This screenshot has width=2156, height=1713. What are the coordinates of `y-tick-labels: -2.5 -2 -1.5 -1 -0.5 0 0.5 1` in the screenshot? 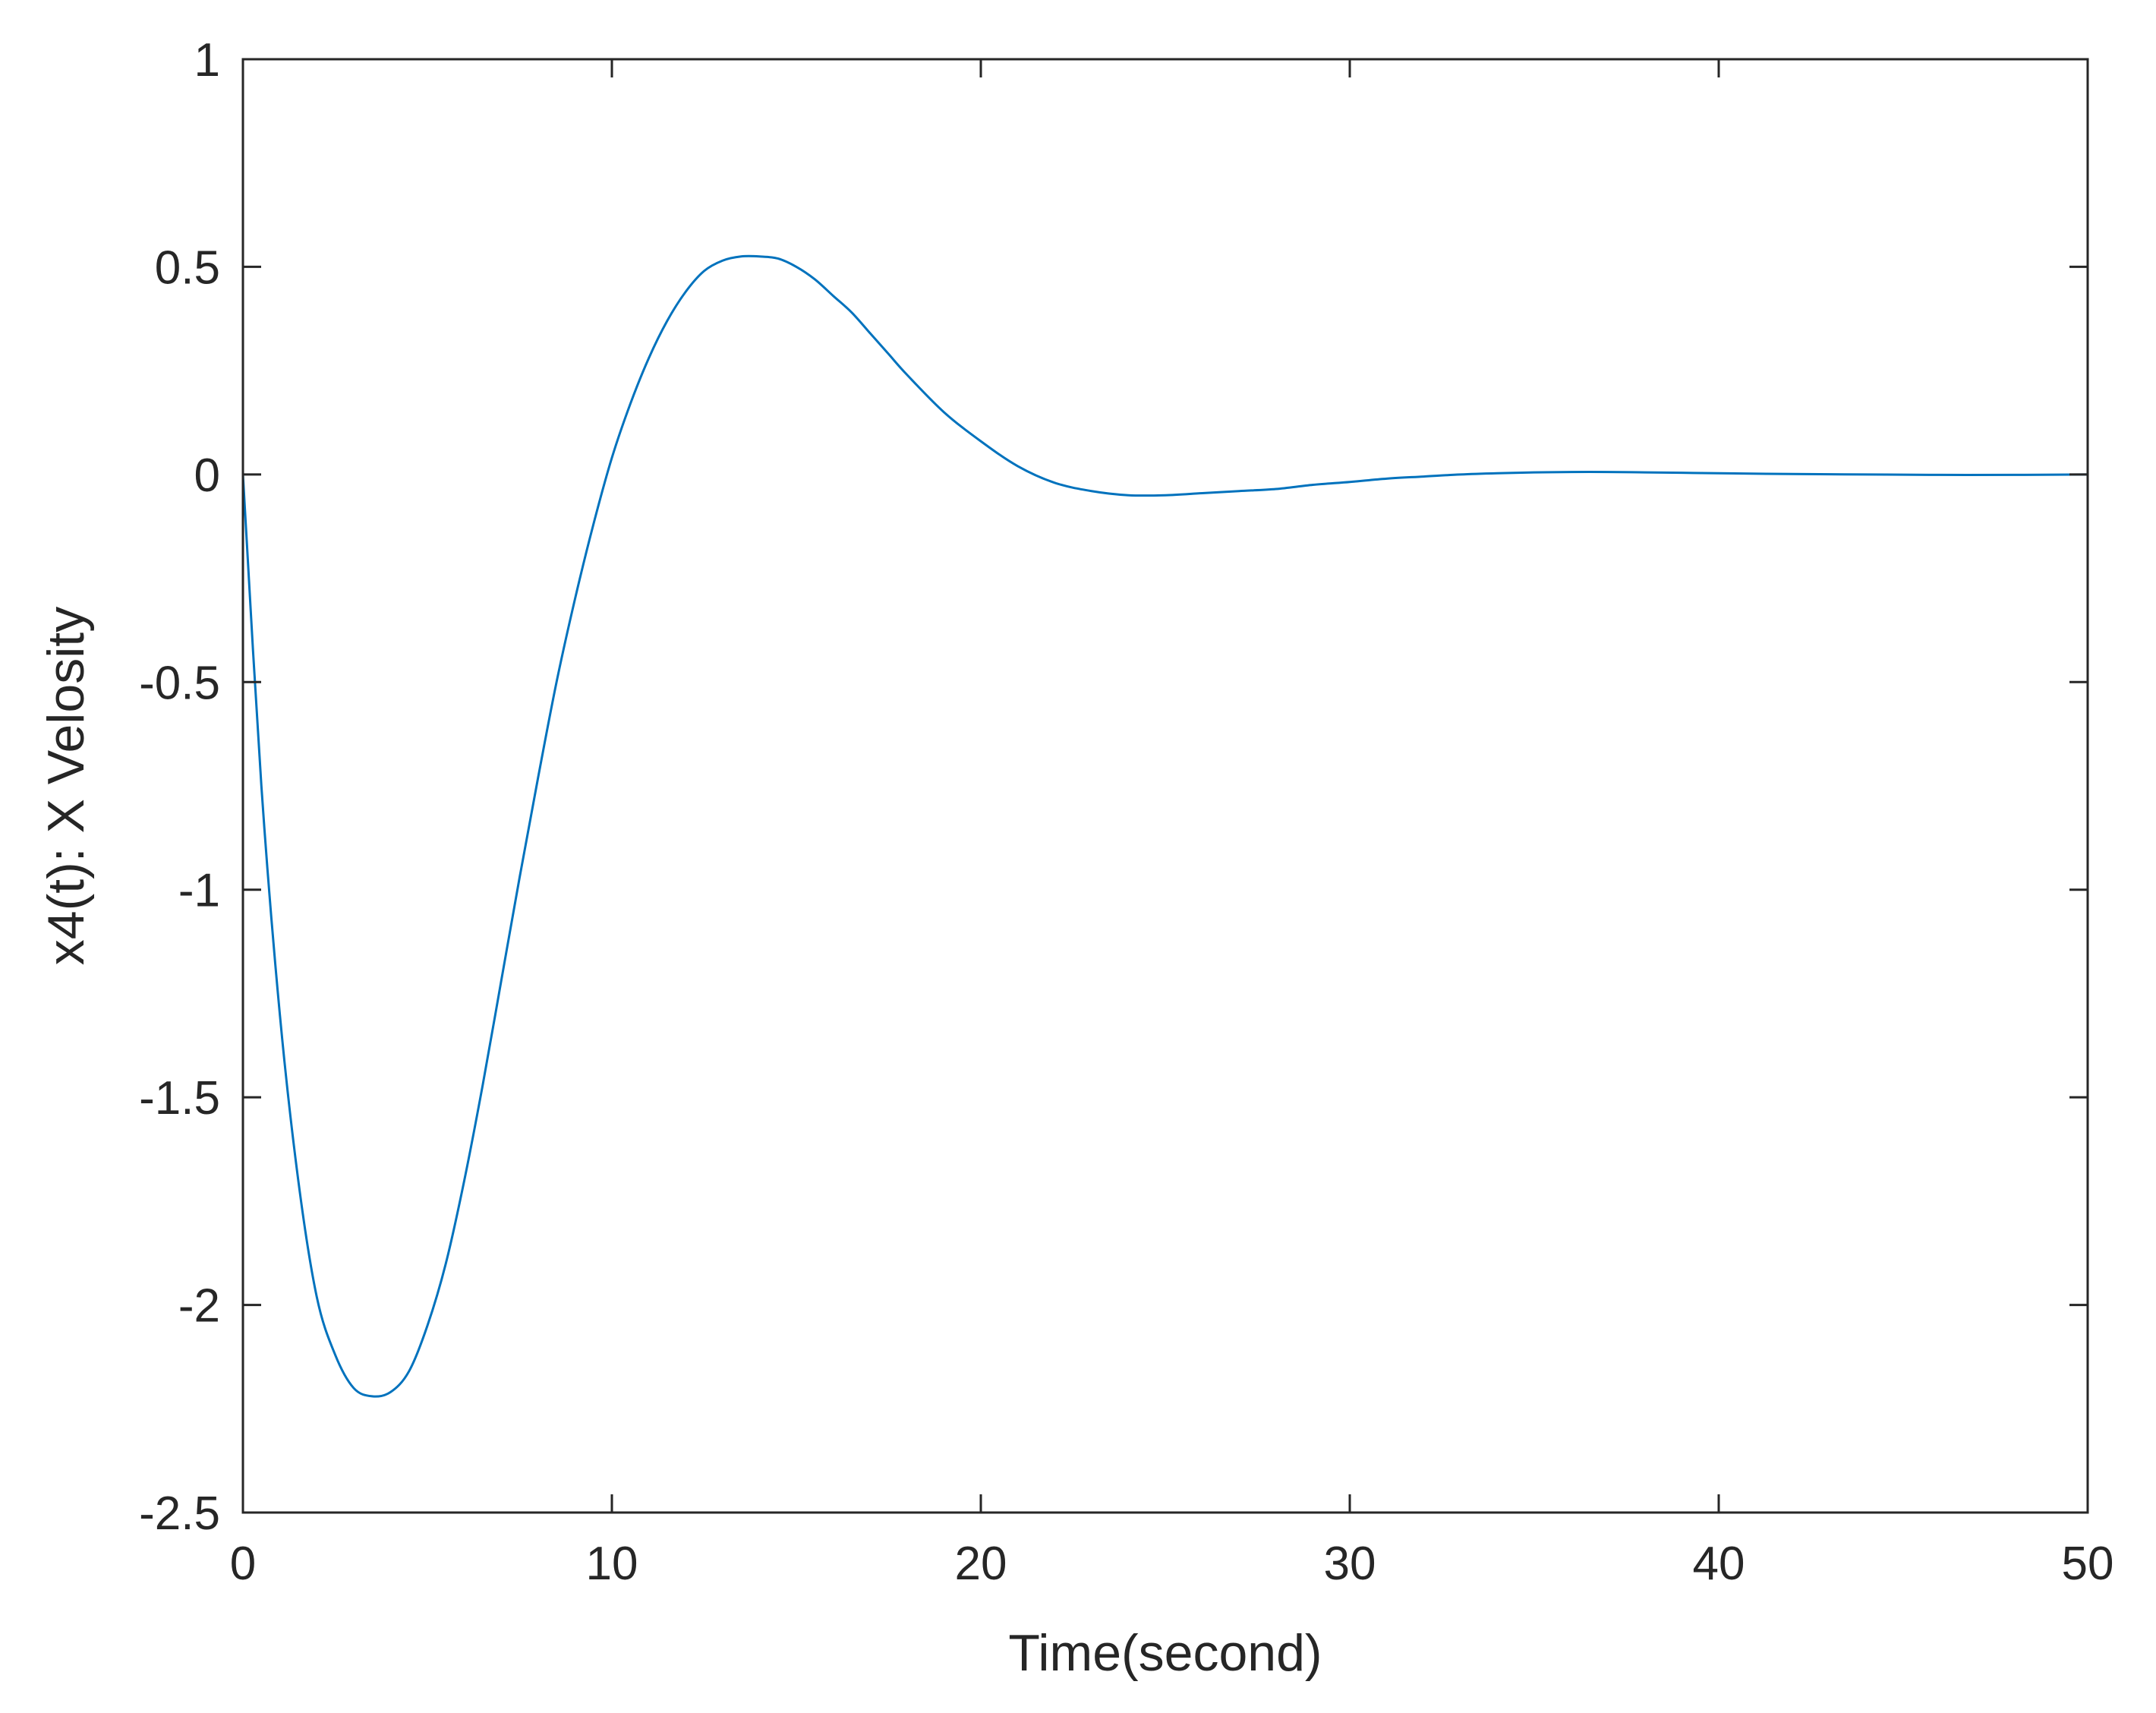 It's located at (180, 787).